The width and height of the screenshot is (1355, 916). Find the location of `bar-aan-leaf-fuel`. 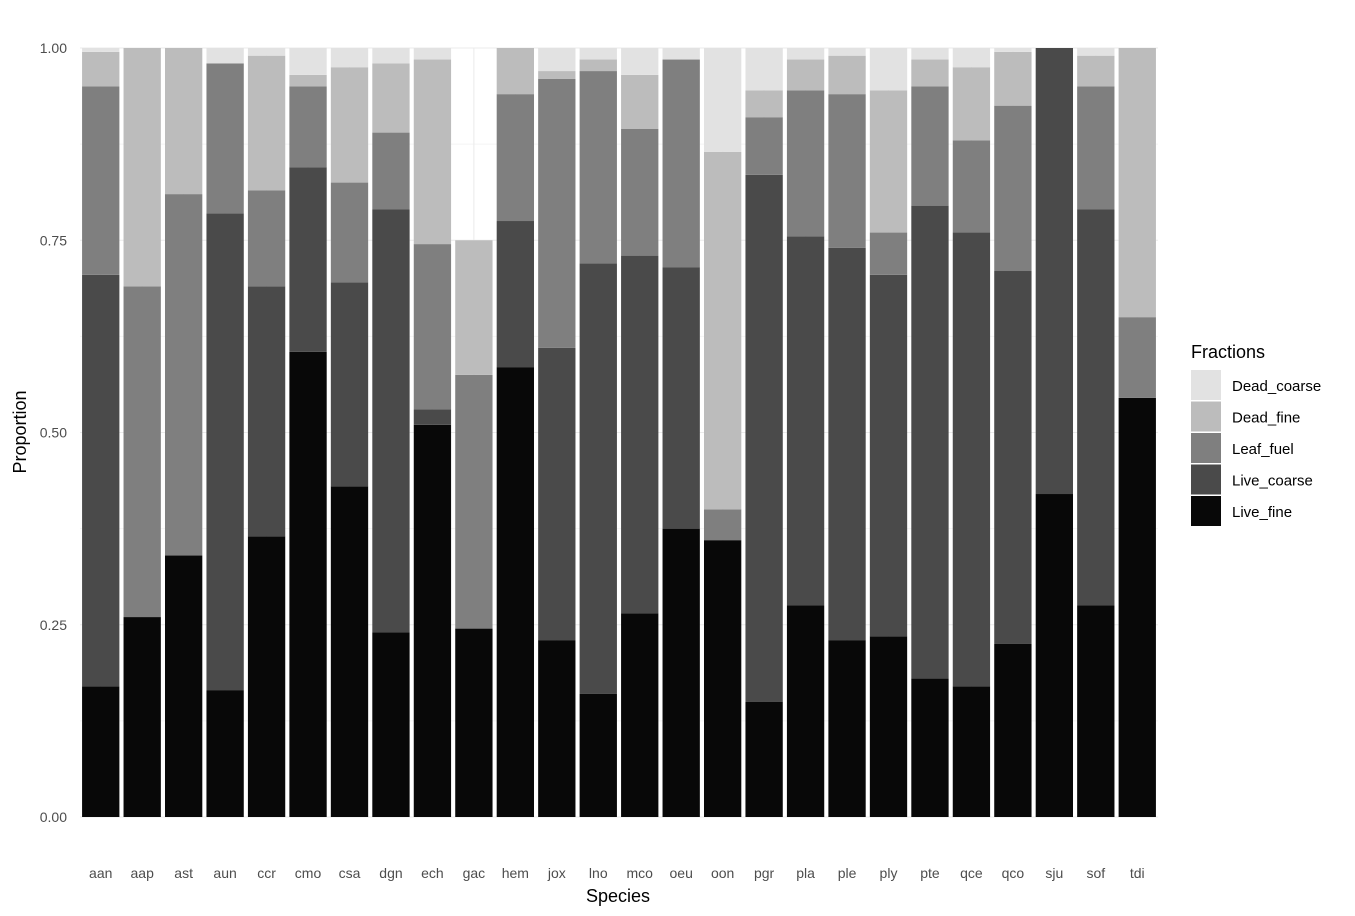

bar-aan-leaf-fuel is located at coordinates (101, 180).